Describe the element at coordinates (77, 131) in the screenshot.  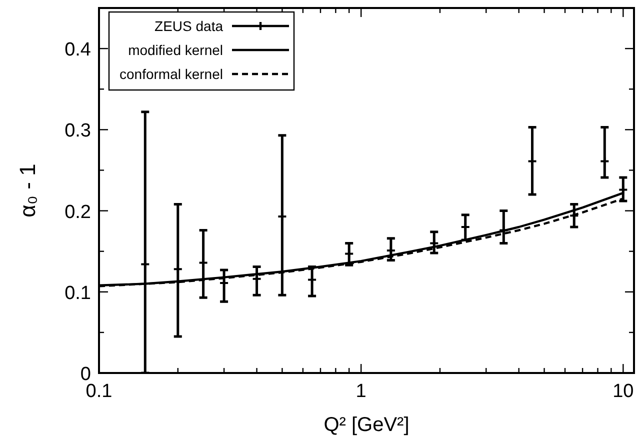
I see `y-tick-label: 0.3` at that location.